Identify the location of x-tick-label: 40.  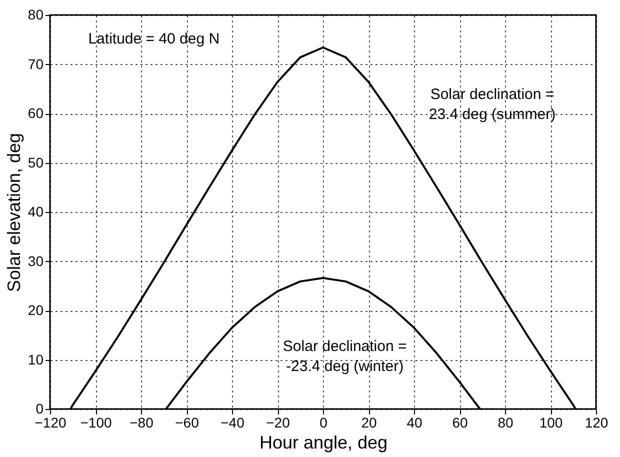
(414, 422).